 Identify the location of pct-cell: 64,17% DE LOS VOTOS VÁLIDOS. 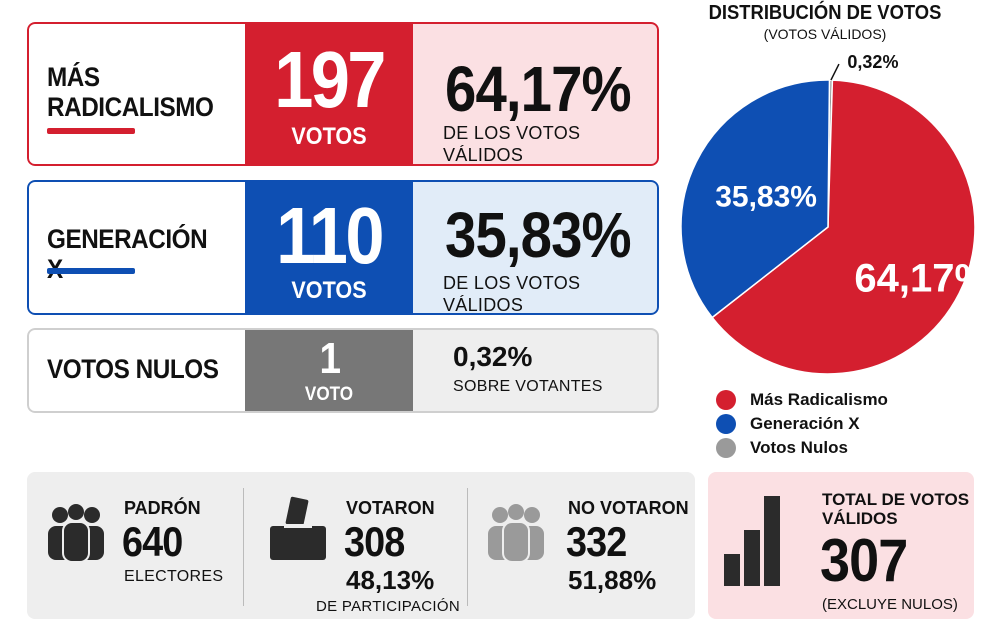
(536, 94).